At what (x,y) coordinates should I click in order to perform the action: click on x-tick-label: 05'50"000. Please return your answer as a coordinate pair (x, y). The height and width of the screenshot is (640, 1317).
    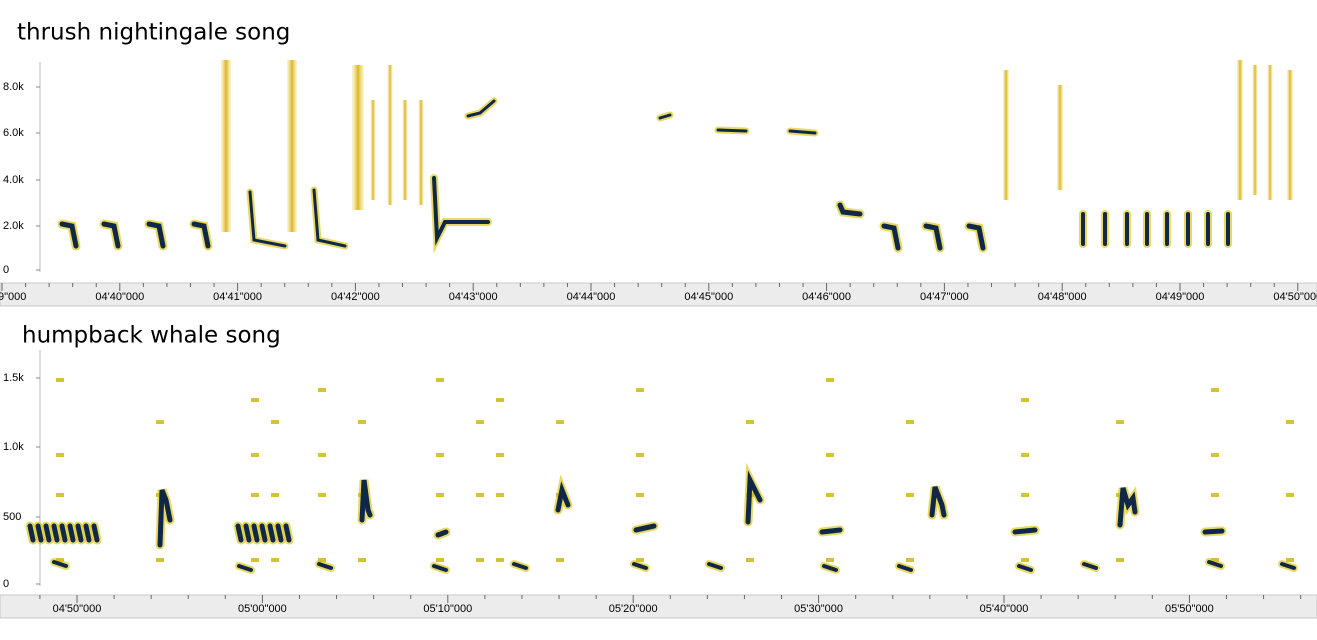
    Looking at the image, I should click on (1189, 609).